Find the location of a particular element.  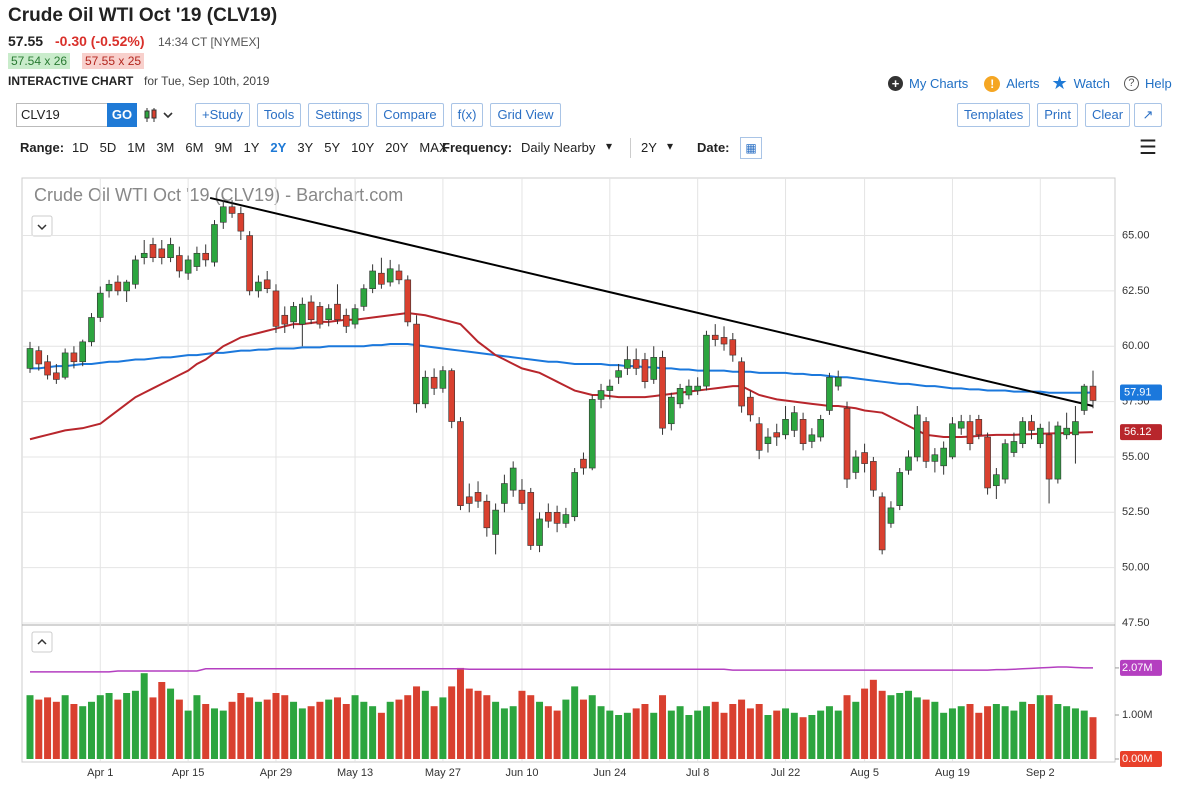

calendar-button: ▦ is located at coordinates (751, 148).